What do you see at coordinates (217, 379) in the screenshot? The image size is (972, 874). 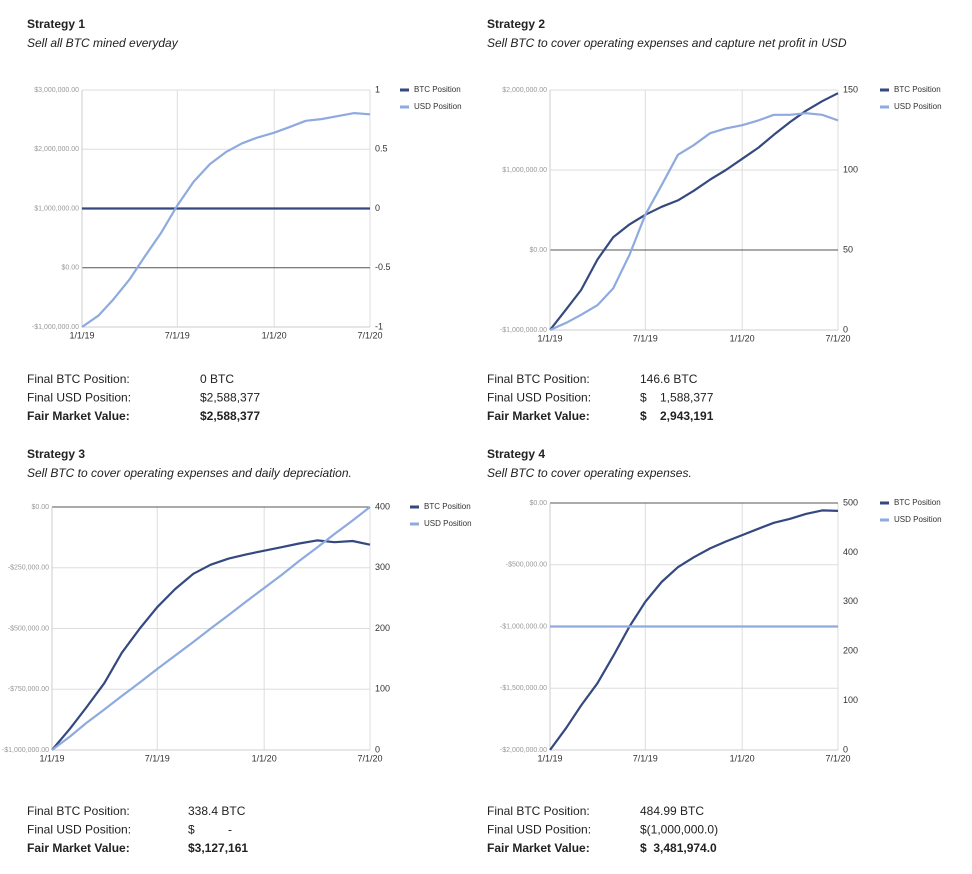 I see `summary-value: 0 BTC` at bounding box center [217, 379].